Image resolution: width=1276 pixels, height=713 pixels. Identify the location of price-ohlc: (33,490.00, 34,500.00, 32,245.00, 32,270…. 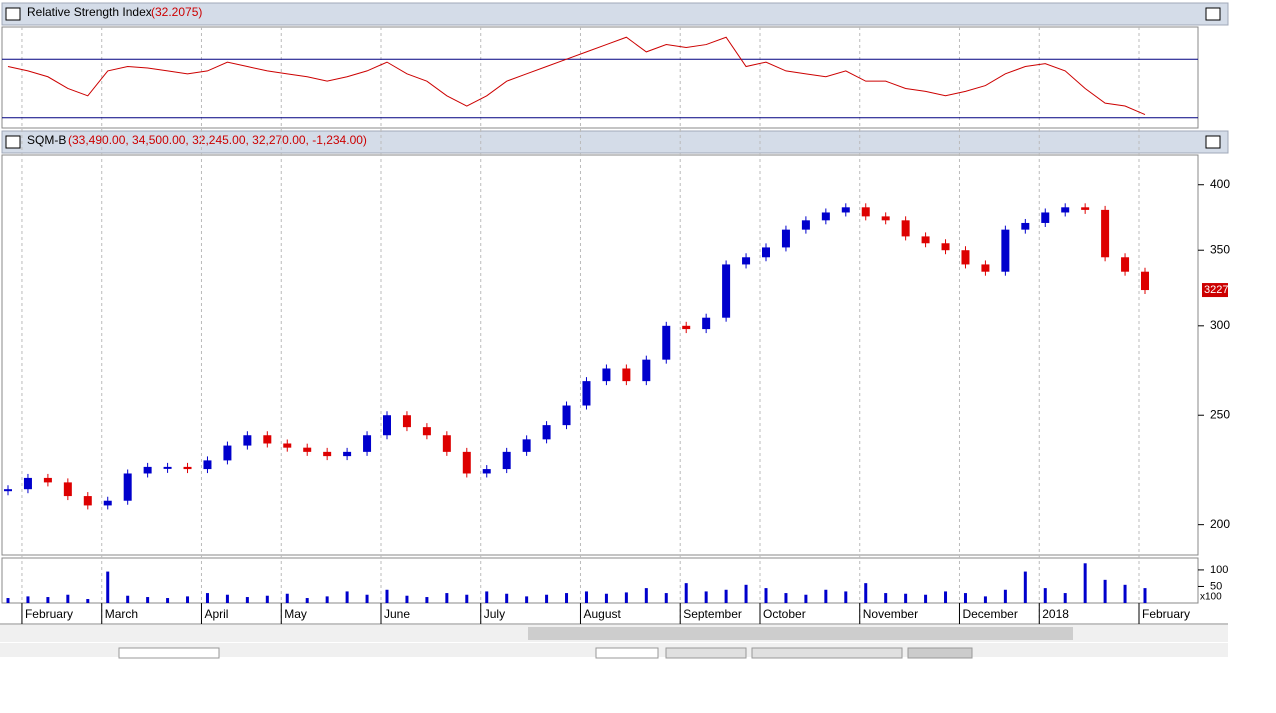
(217, 140).